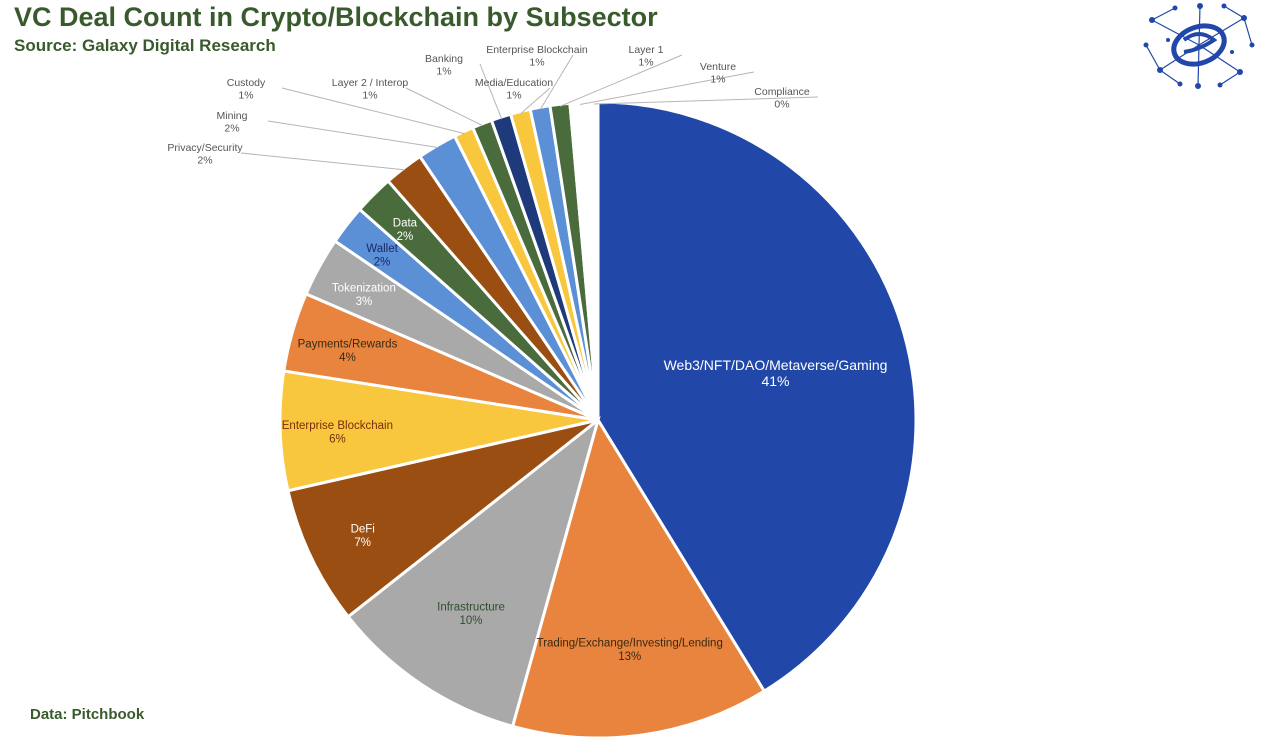 The image size is (1284, 751). What do you see at coordinates (645, 56) in the screenshot?
I see `slice-callout-layer-1: Layer 1 1%` at bounding box center [645, 56].